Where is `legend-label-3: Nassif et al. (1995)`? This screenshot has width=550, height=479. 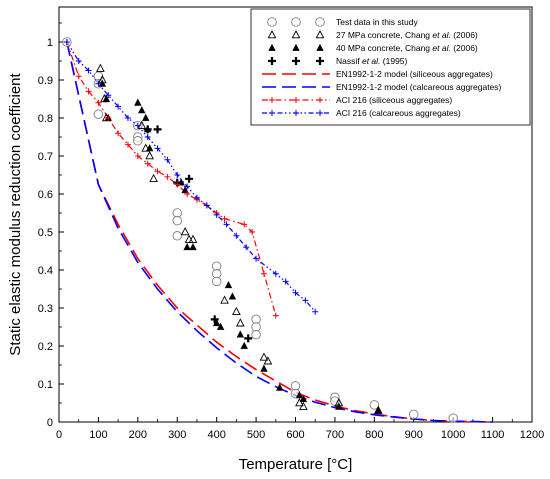 legend-label-3: Nassif et al. (1995) is located at coordinates (372, 61).